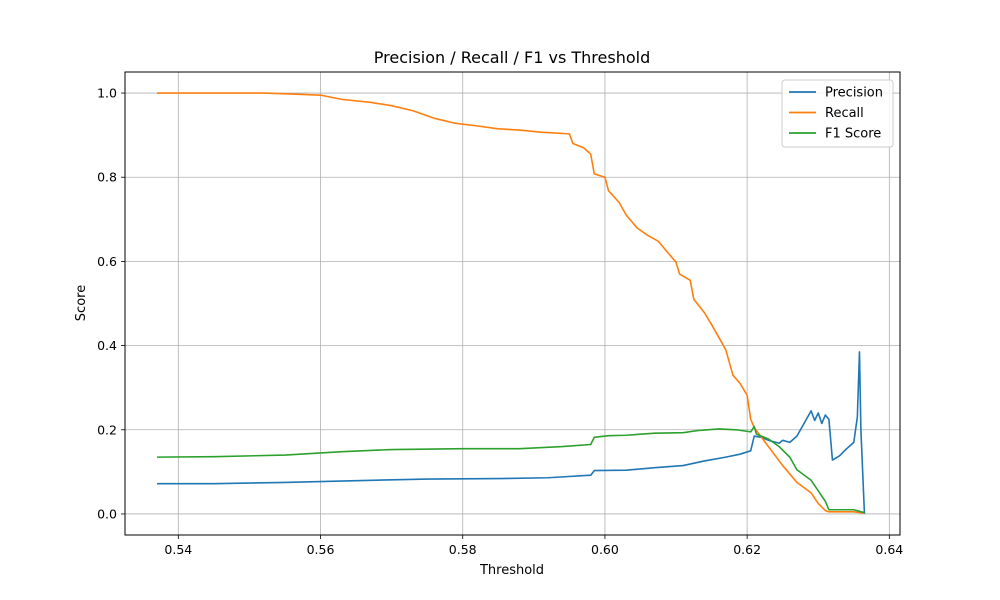  I want to click on y-tick-label: 0.0, so click(107, 513).